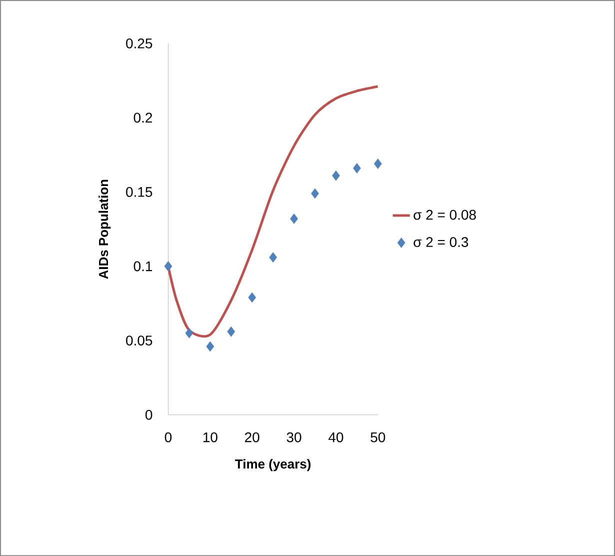  Describe the element at coordinates (143, 266) in the screenshot. I see `y-tick-label: 0.1` at that location.